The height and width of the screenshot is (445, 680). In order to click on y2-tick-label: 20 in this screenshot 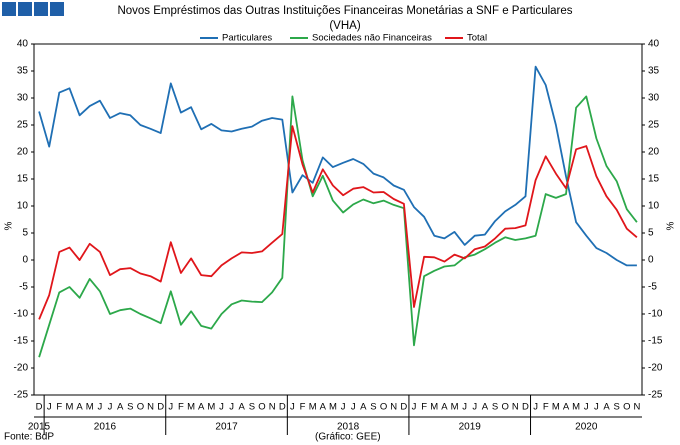, I will do `click(654, 152)`.